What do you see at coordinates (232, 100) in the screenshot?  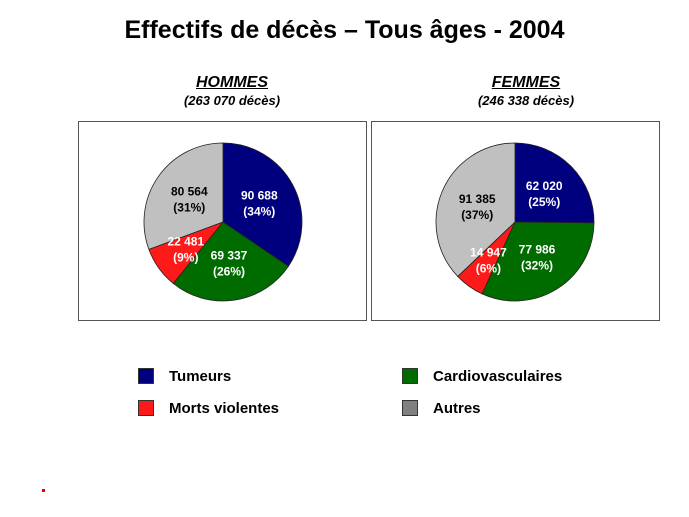 I see `chart-subtitle-hommes: (263 070 décès)` at bounding box center [232, 100].